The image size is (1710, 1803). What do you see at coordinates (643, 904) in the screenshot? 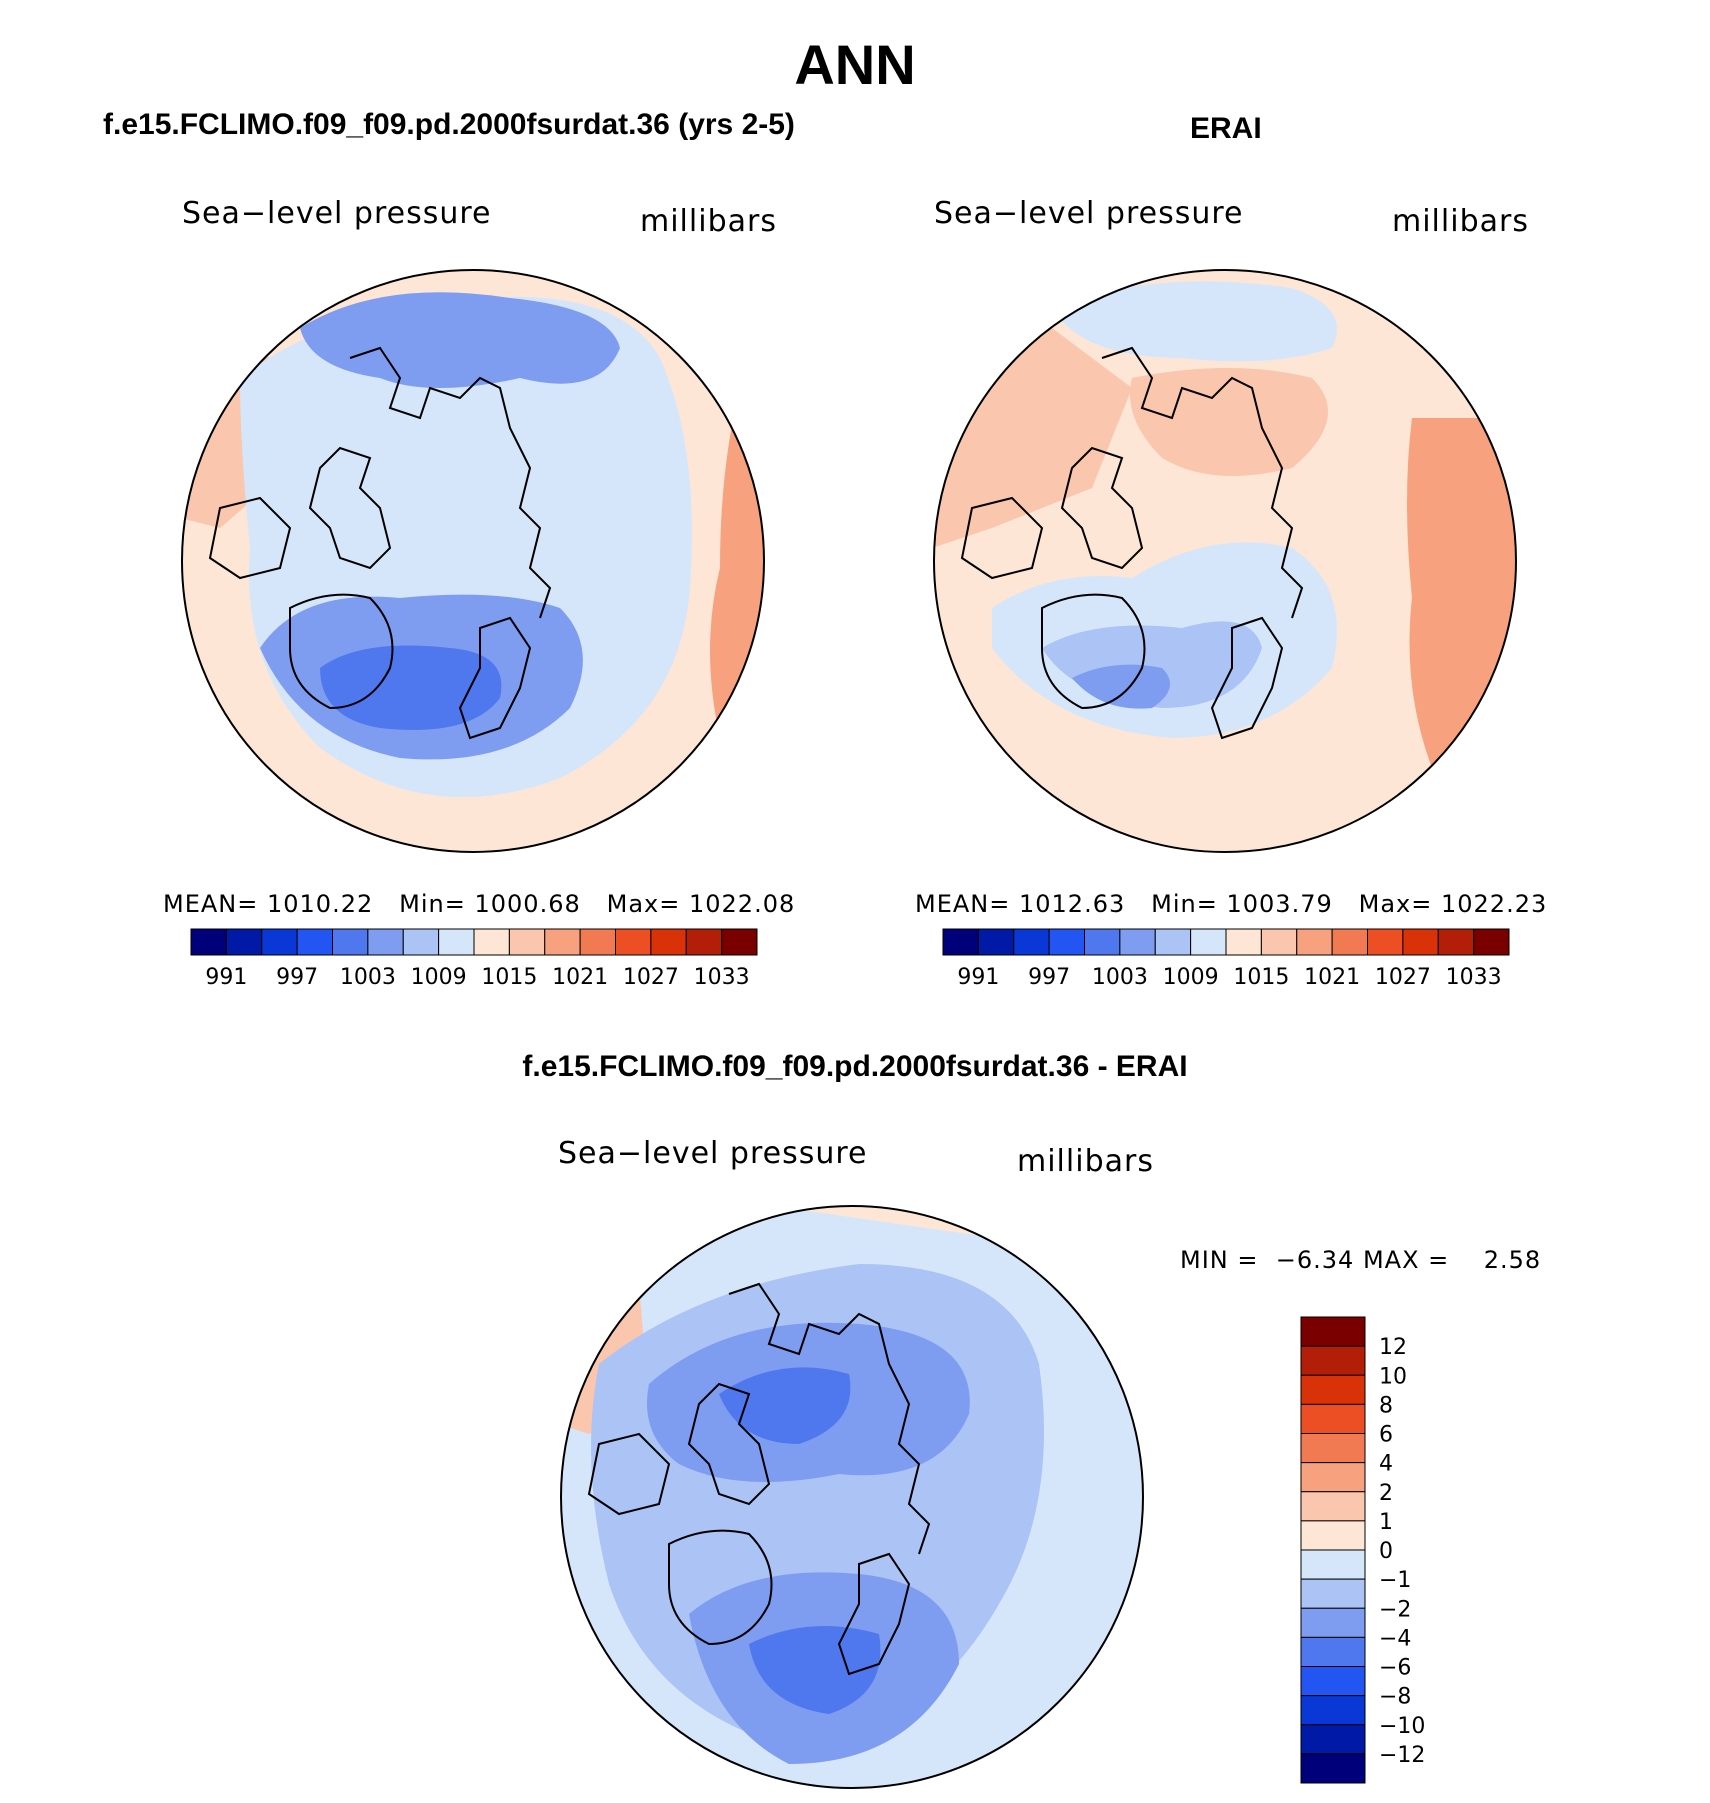
I see `panel1-max-label: Max=` at bounding box center [643, 904].